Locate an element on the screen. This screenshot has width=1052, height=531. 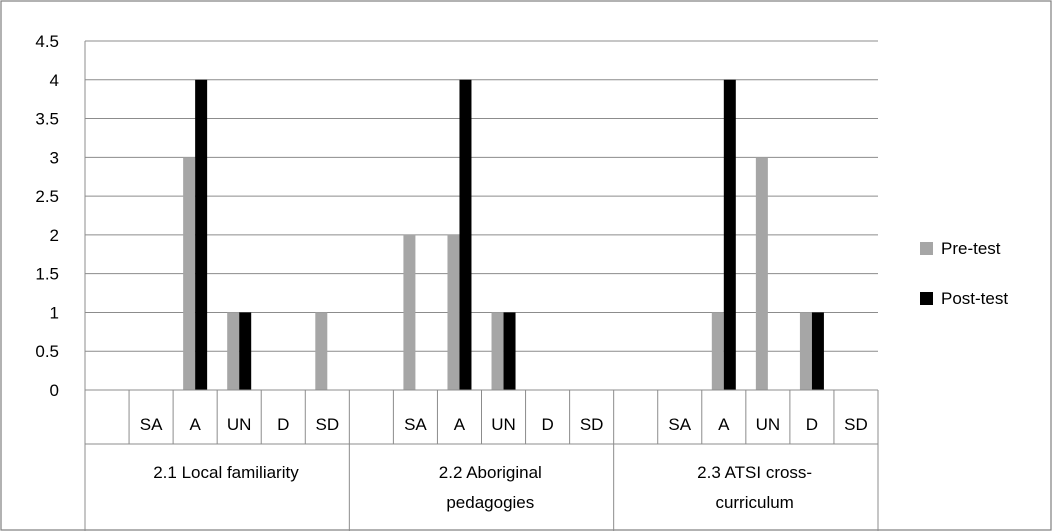
y-tick-label: 0 is located at coordinates (54, 390).